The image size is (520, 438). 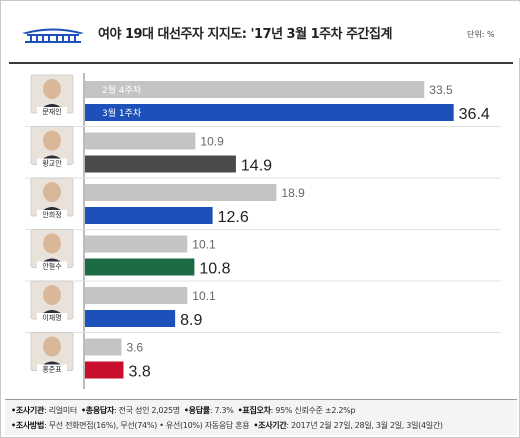 What do you see at coordinates (256, 166) in the screenshot?
I see `value-label-current: 14.9` at bounding box center [256, 166].